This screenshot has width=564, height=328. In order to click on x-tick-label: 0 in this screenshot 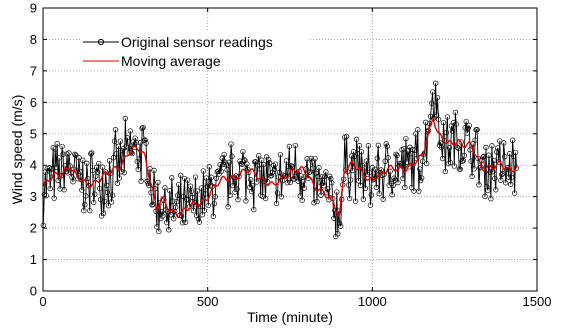, I will do `click(42, 301)`.